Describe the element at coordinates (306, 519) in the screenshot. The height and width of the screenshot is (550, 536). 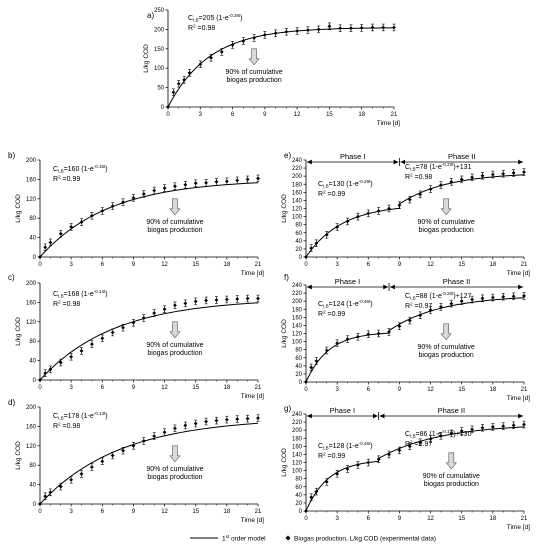
I see `x-tick-label-g-0: 0` at that location.